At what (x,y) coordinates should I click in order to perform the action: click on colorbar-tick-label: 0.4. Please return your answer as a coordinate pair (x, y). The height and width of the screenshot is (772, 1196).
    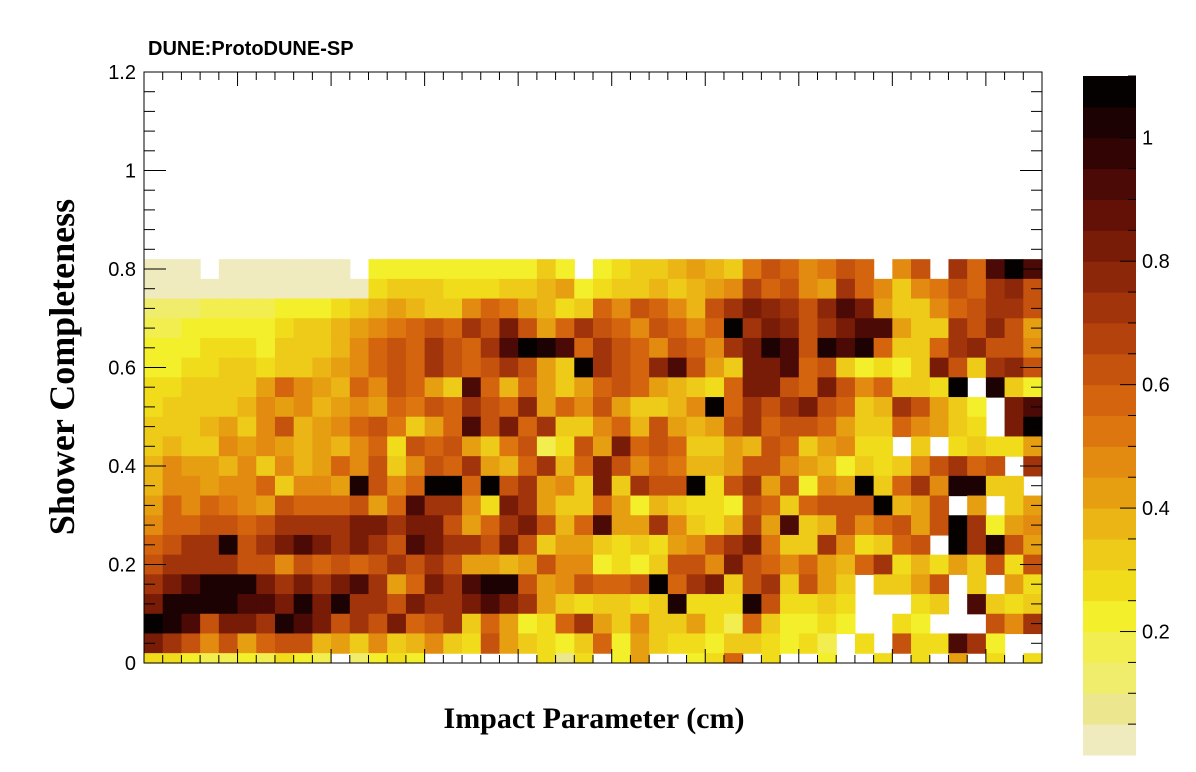
    Looking at the image, I should click on (1156, 509).